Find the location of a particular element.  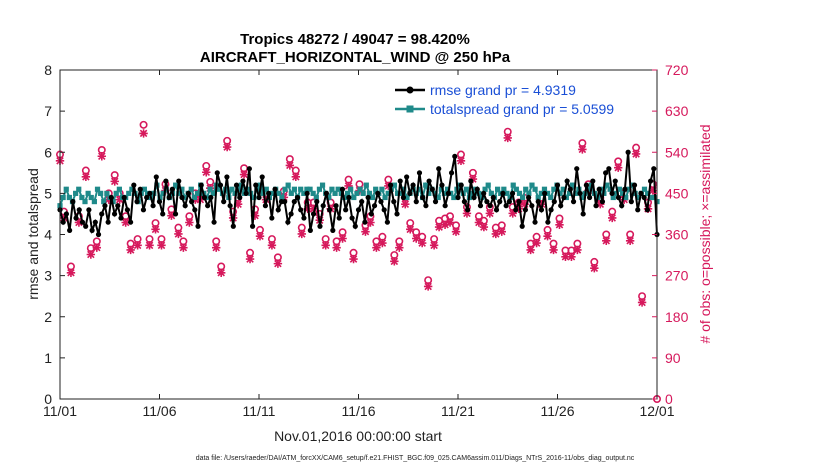

chart-title-line2: AIRCRAFT_HORIZONTAL_WIND @ 250 hPa is located at coordinates (355, 57).